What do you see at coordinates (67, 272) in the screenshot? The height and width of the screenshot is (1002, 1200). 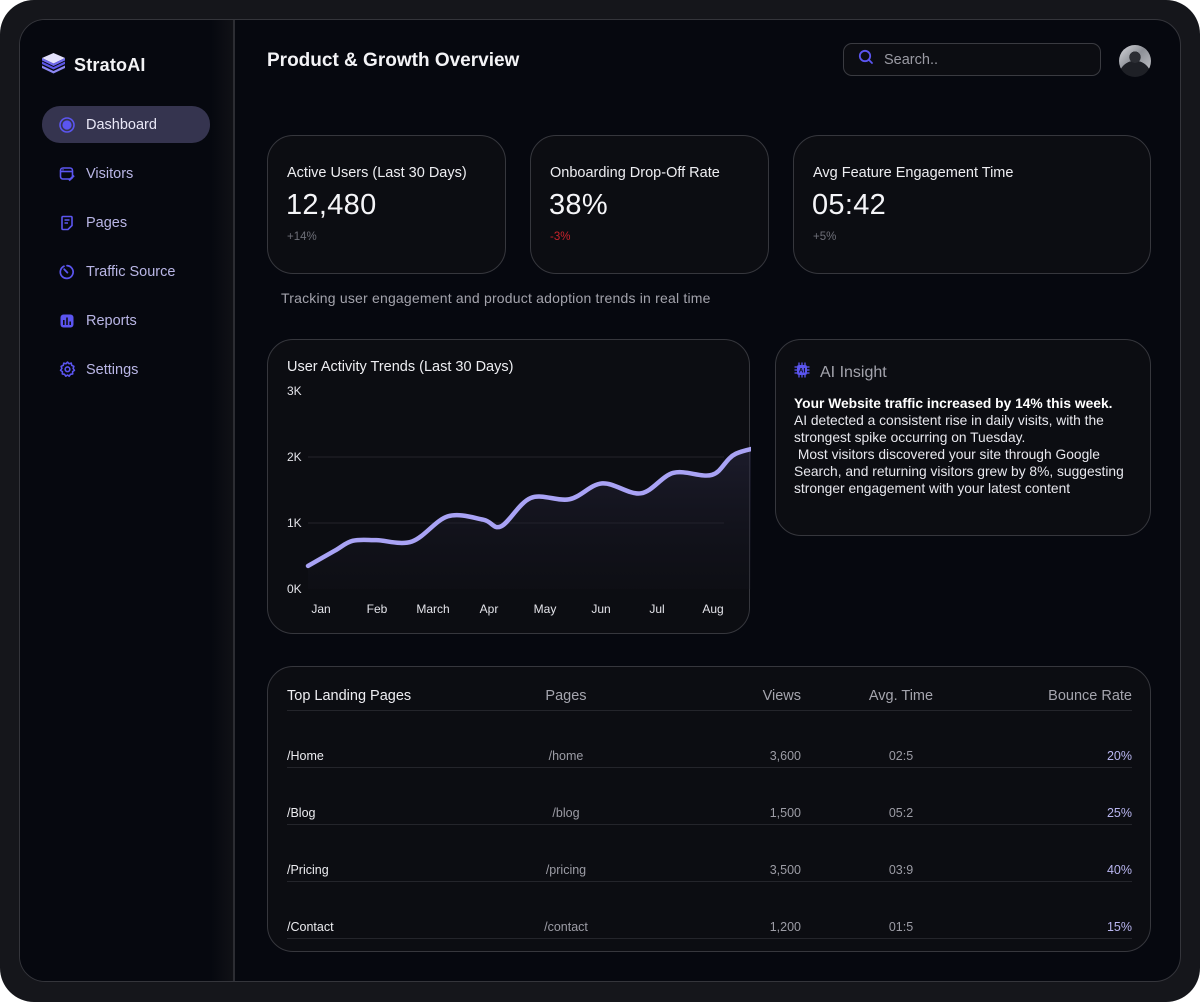 I see `timer-icon` at bounding box center [67, 272].